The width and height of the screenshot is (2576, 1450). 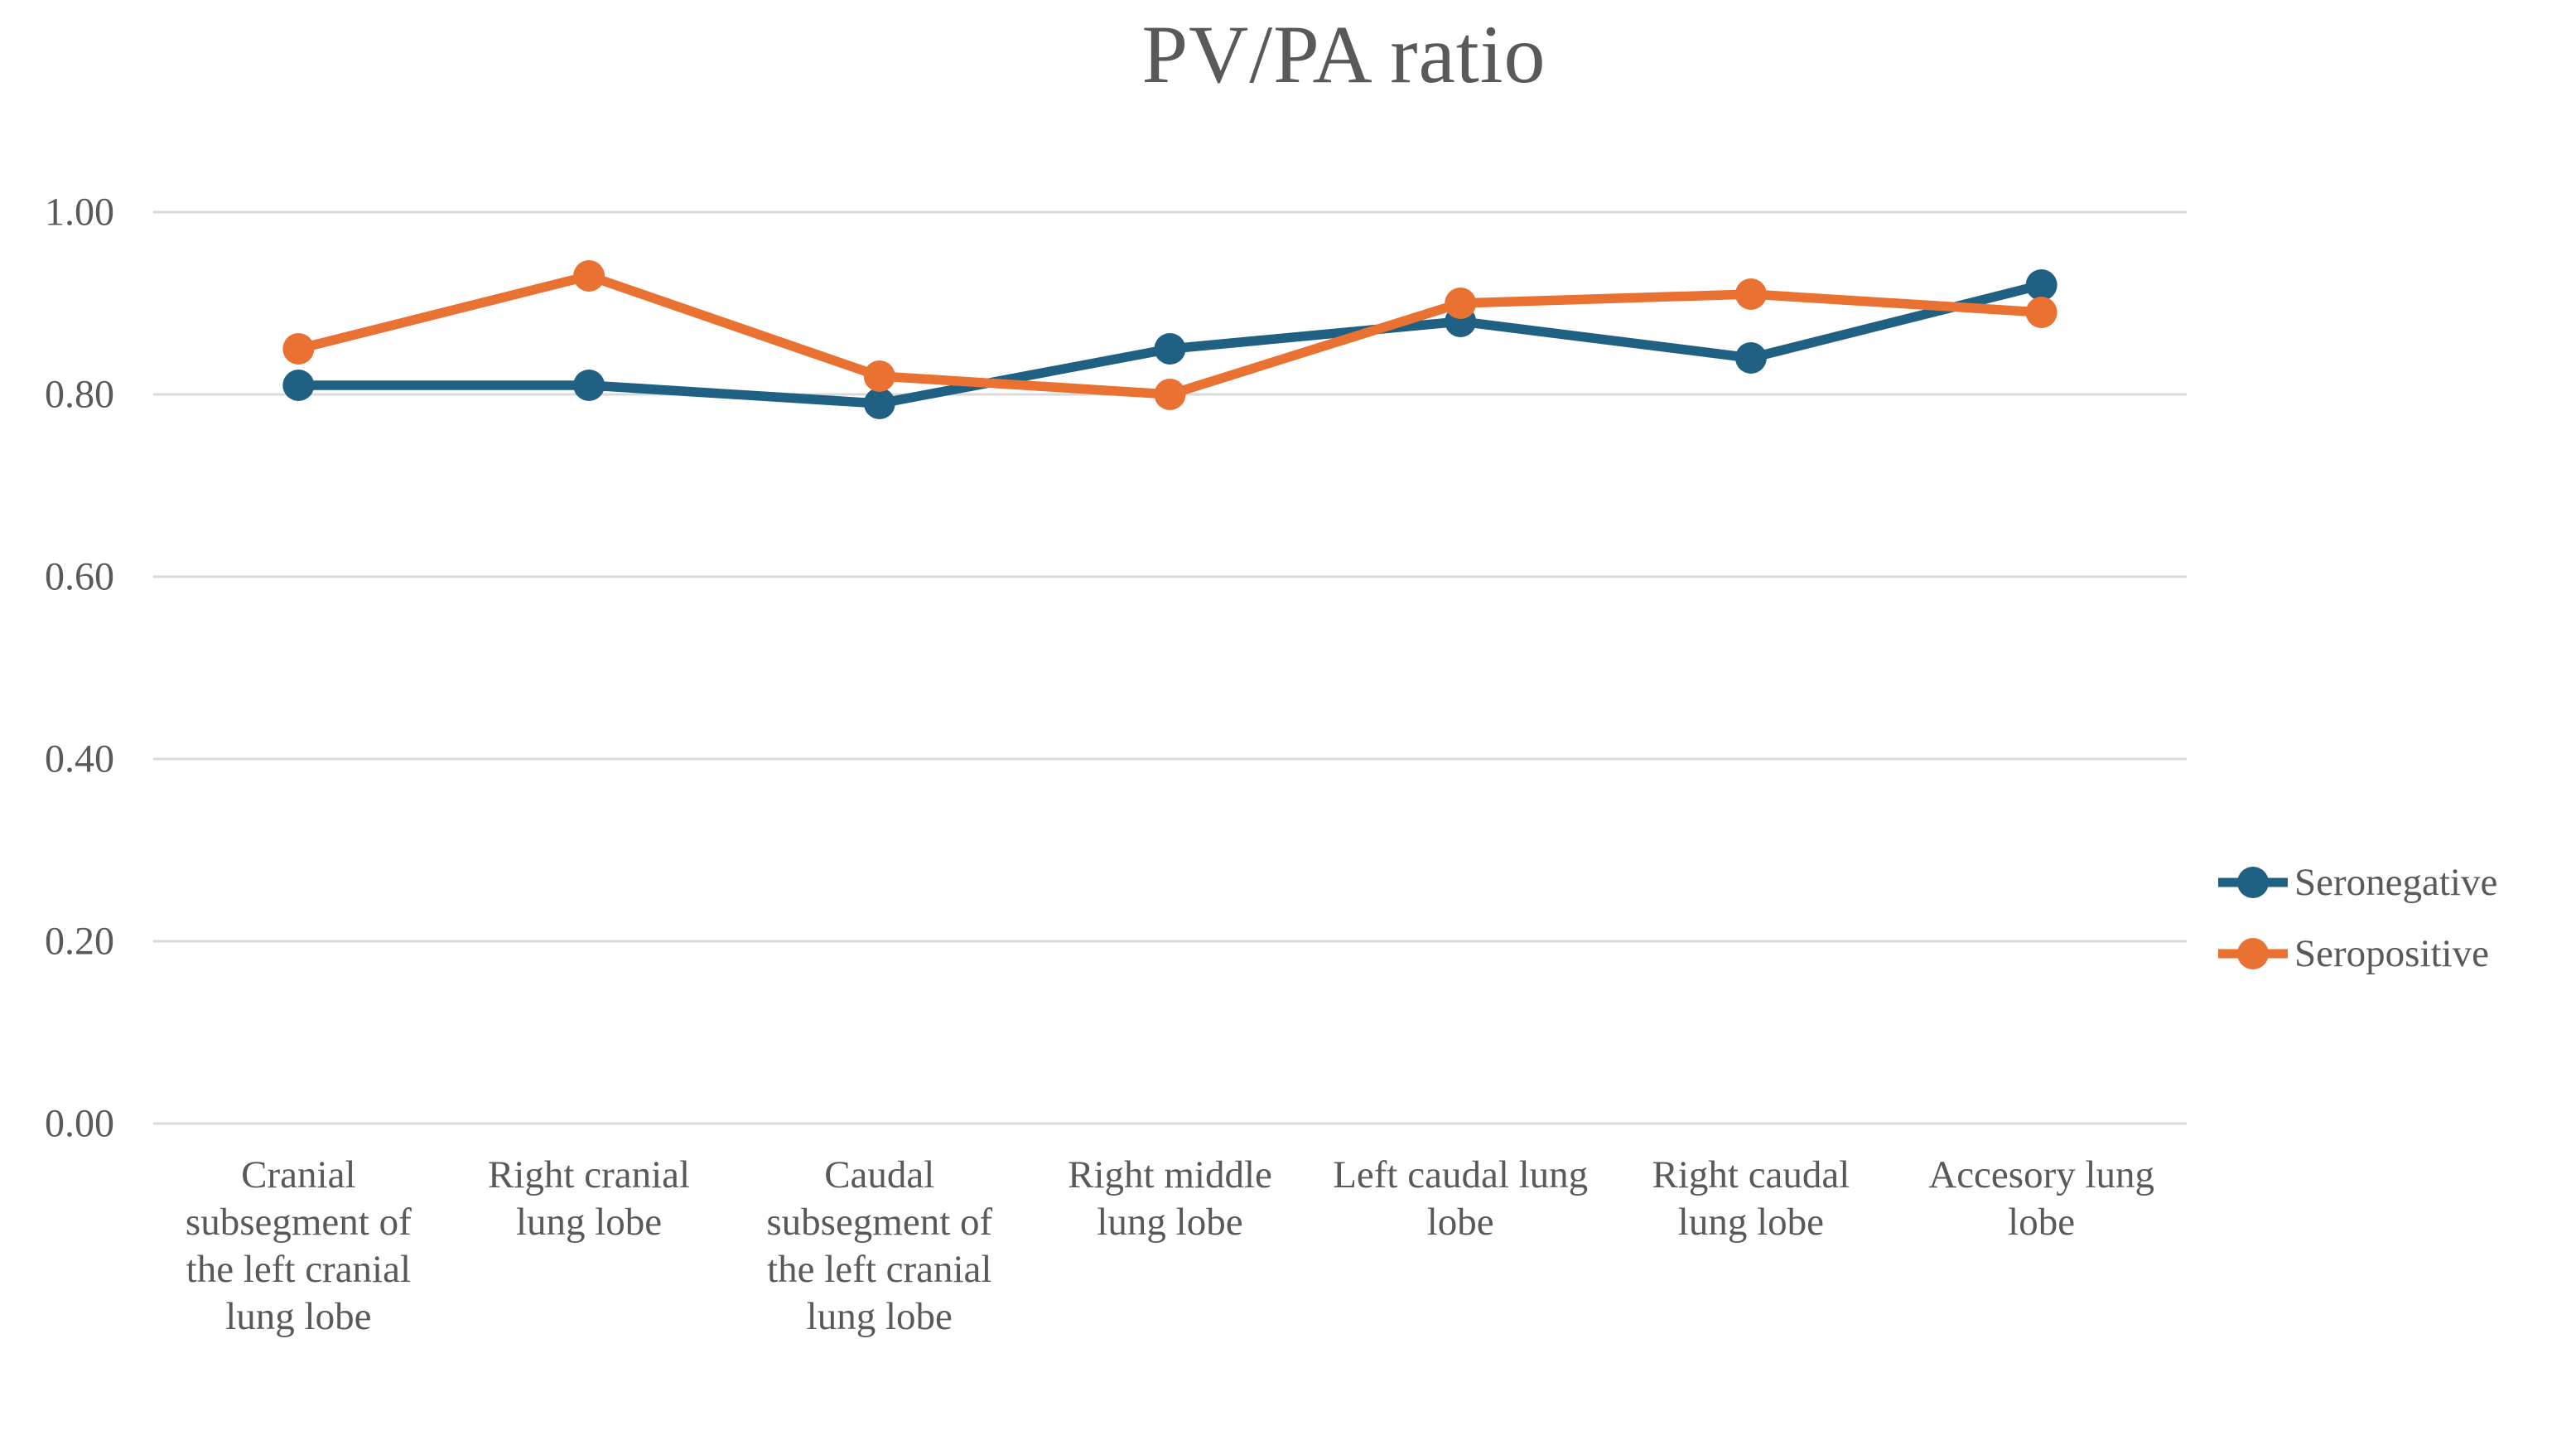 What do you see at coordinates (2391, 954) in the screenshot?
I see `legend-label-seropositive: Seropositive` at bounding box center [2391, 954].